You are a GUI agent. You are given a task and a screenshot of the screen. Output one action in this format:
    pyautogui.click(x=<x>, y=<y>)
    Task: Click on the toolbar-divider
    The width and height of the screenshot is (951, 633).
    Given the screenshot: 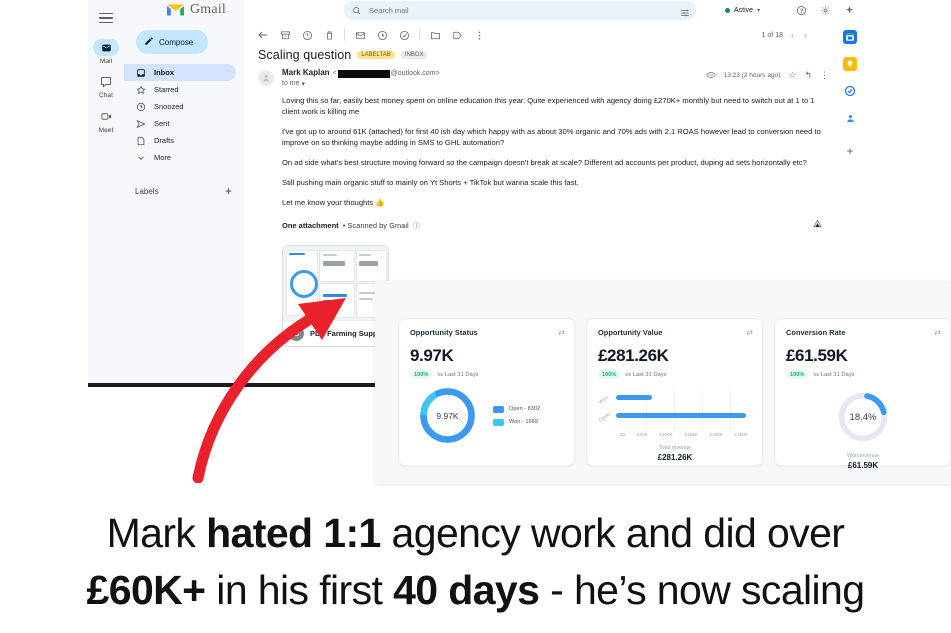 What is the action you would take?
    pyautogui.click(x=344, y=35)
    